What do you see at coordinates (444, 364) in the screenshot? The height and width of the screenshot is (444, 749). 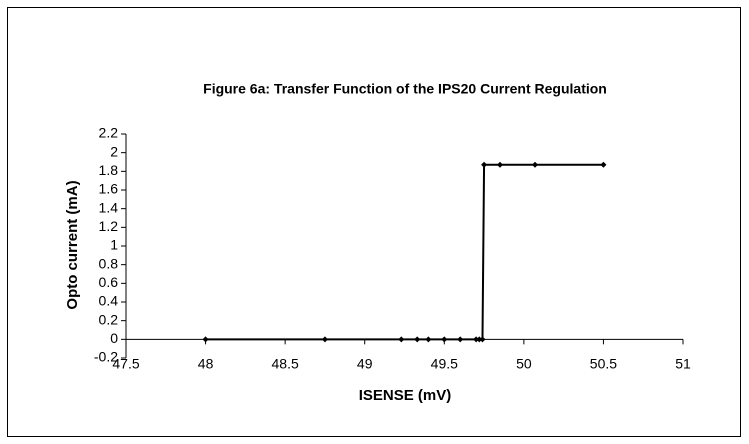 I see `x-tick-label: 49.5` at bounding box center [444, 364].